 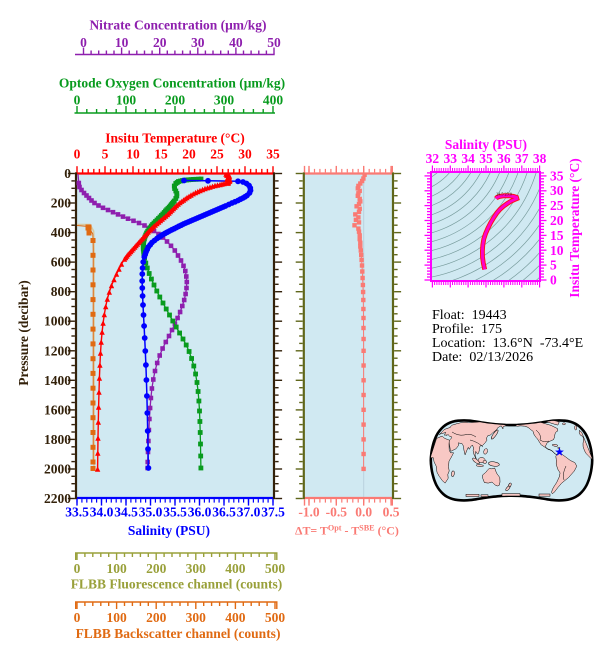 What do you see at coordinates (522, 158) in the screenshot?
I see `svg-text: 37` at bounding box center [522, 158].